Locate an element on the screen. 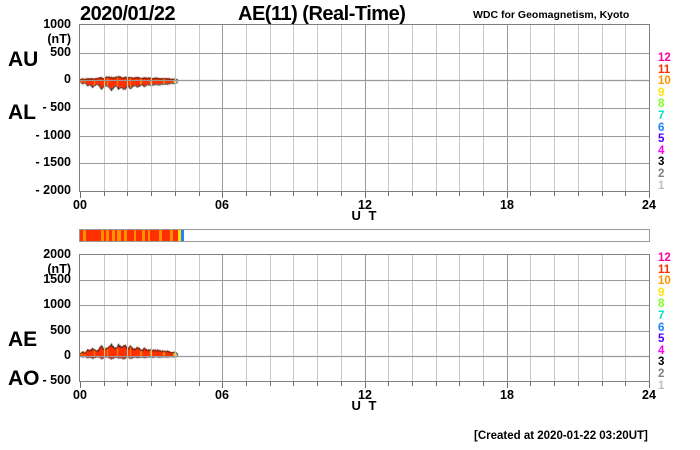 This screenshot has height=450, width=700. y-tick-label: - 2000 is located at coordinates (53, 190).